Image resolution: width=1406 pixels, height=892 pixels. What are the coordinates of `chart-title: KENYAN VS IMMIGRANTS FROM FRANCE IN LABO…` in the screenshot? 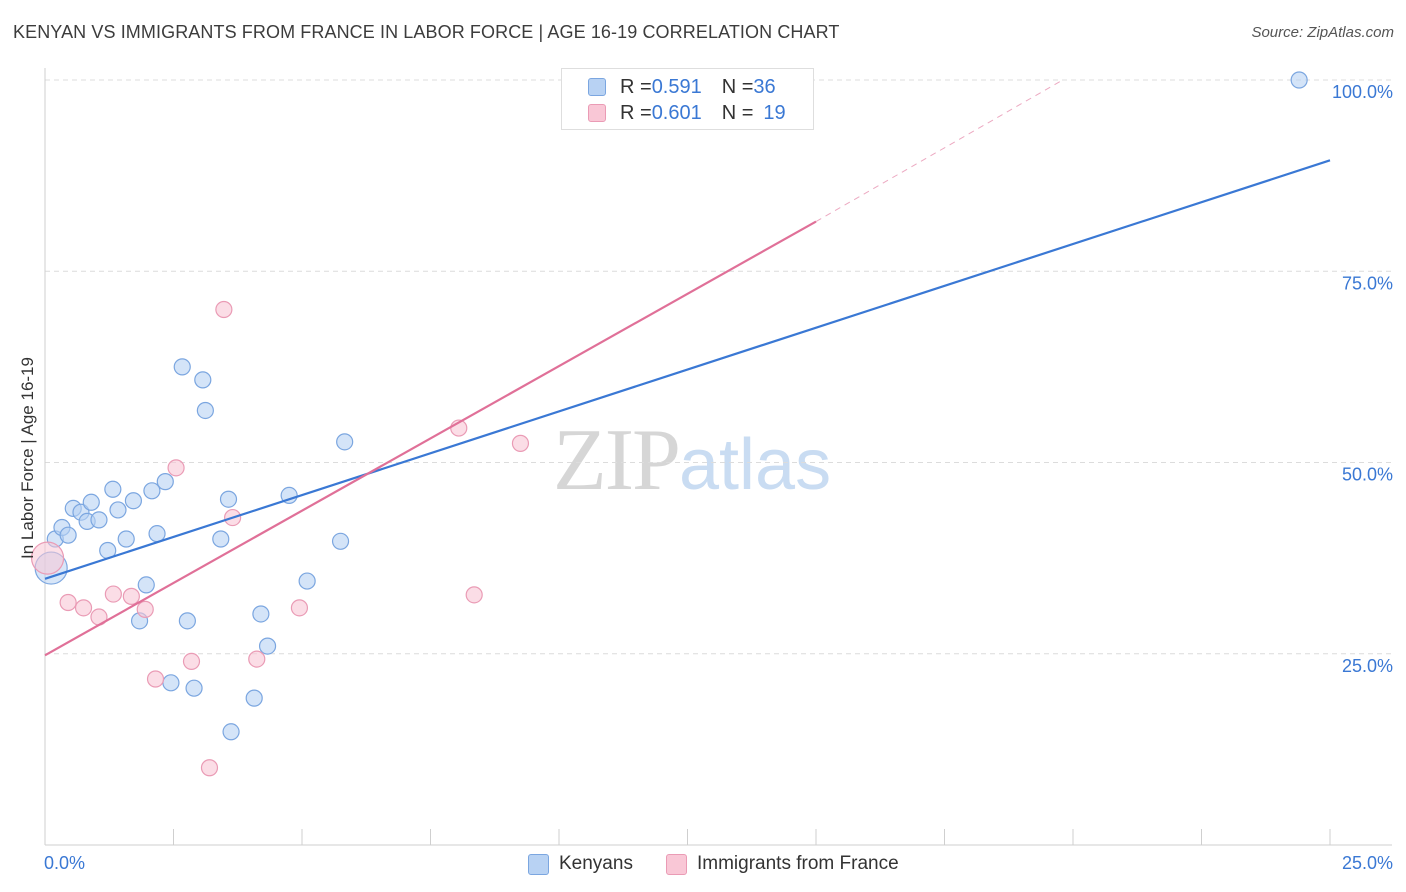 It's located at (426, 32).